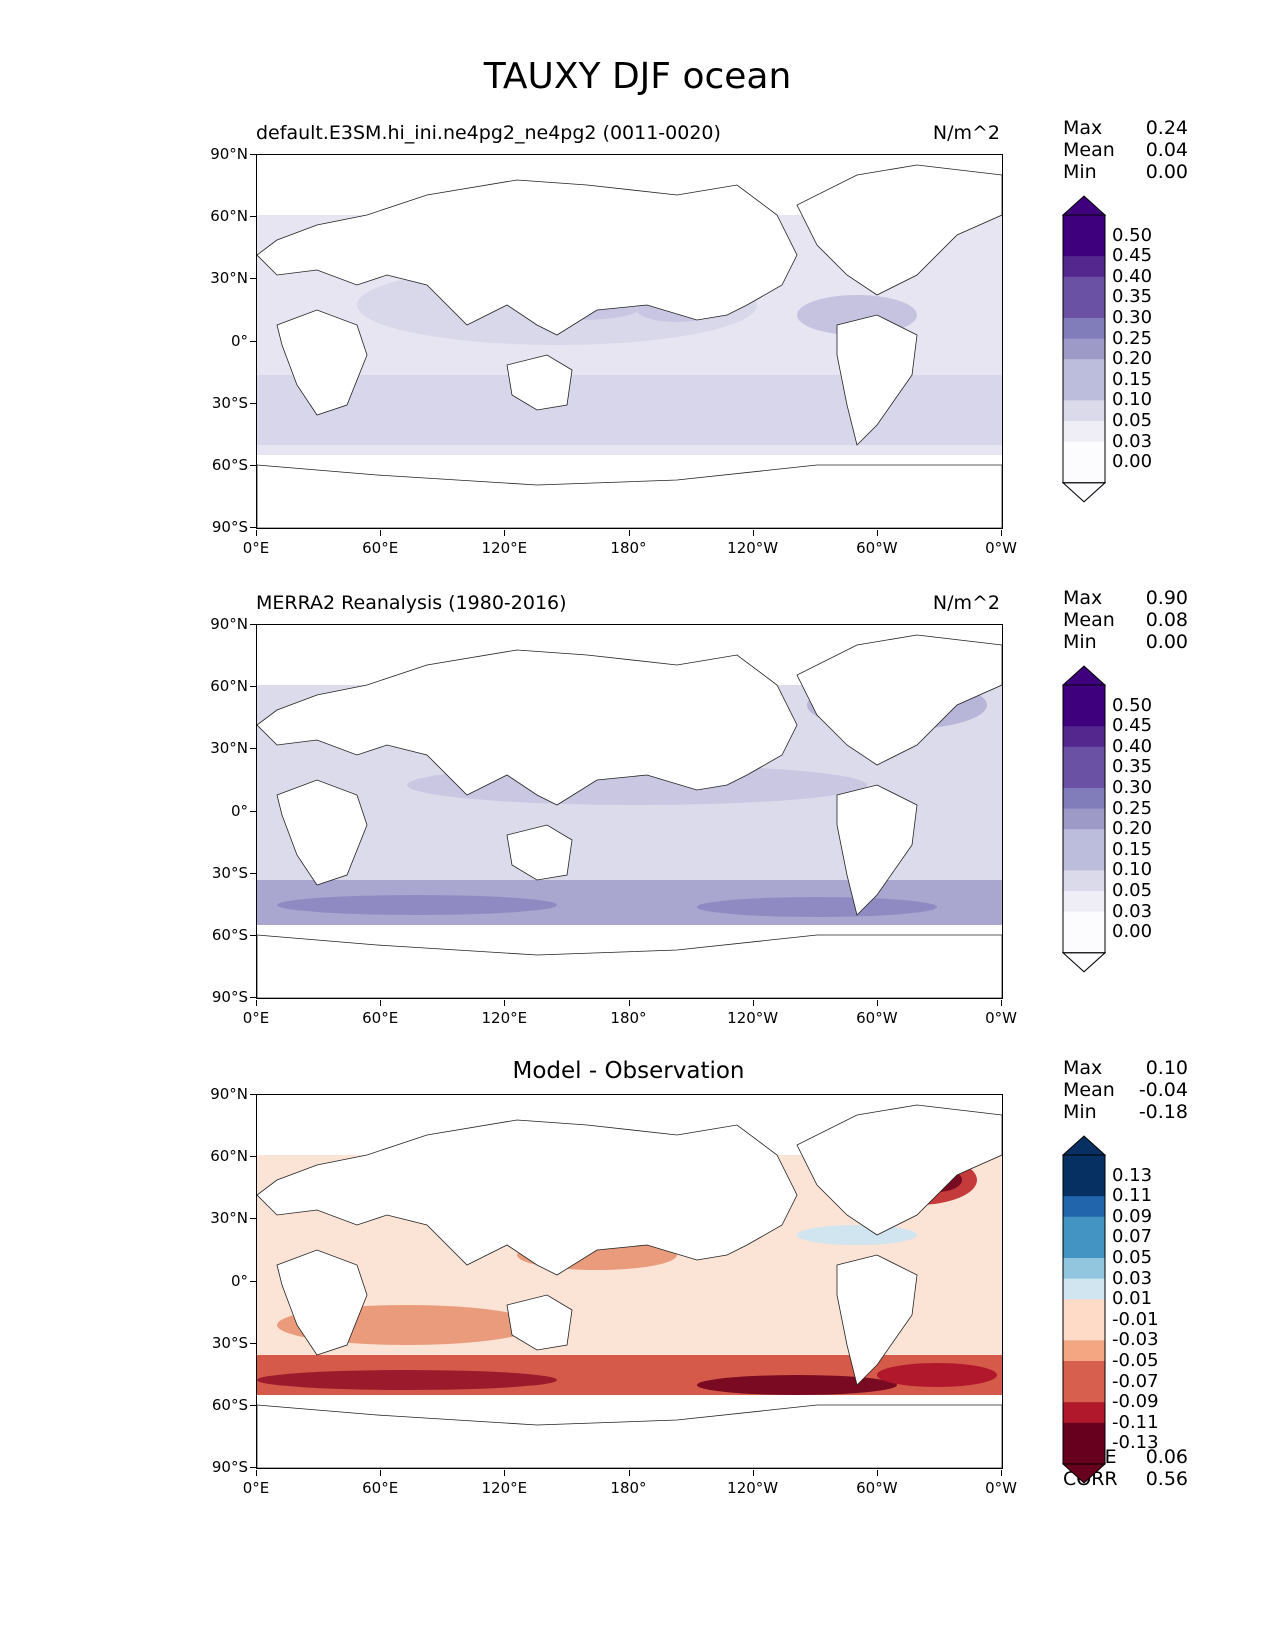 This screenshot has width=1275, height=1650. What do you see at coordinates (1084, 819) in the screenshot?
I see `panel2-colorbar` at bounding box center [1084, 819].